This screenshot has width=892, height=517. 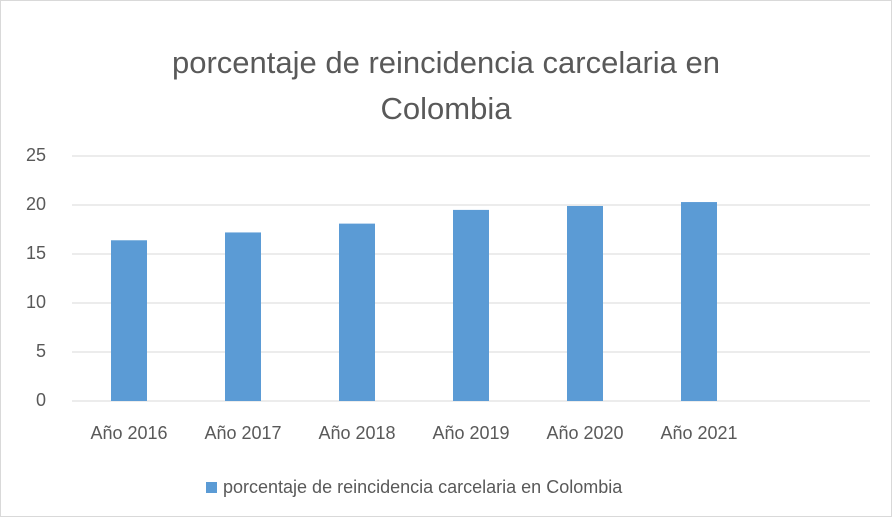 I want to click on x-tick-label: Año 2019, so click(x=470, y=433).